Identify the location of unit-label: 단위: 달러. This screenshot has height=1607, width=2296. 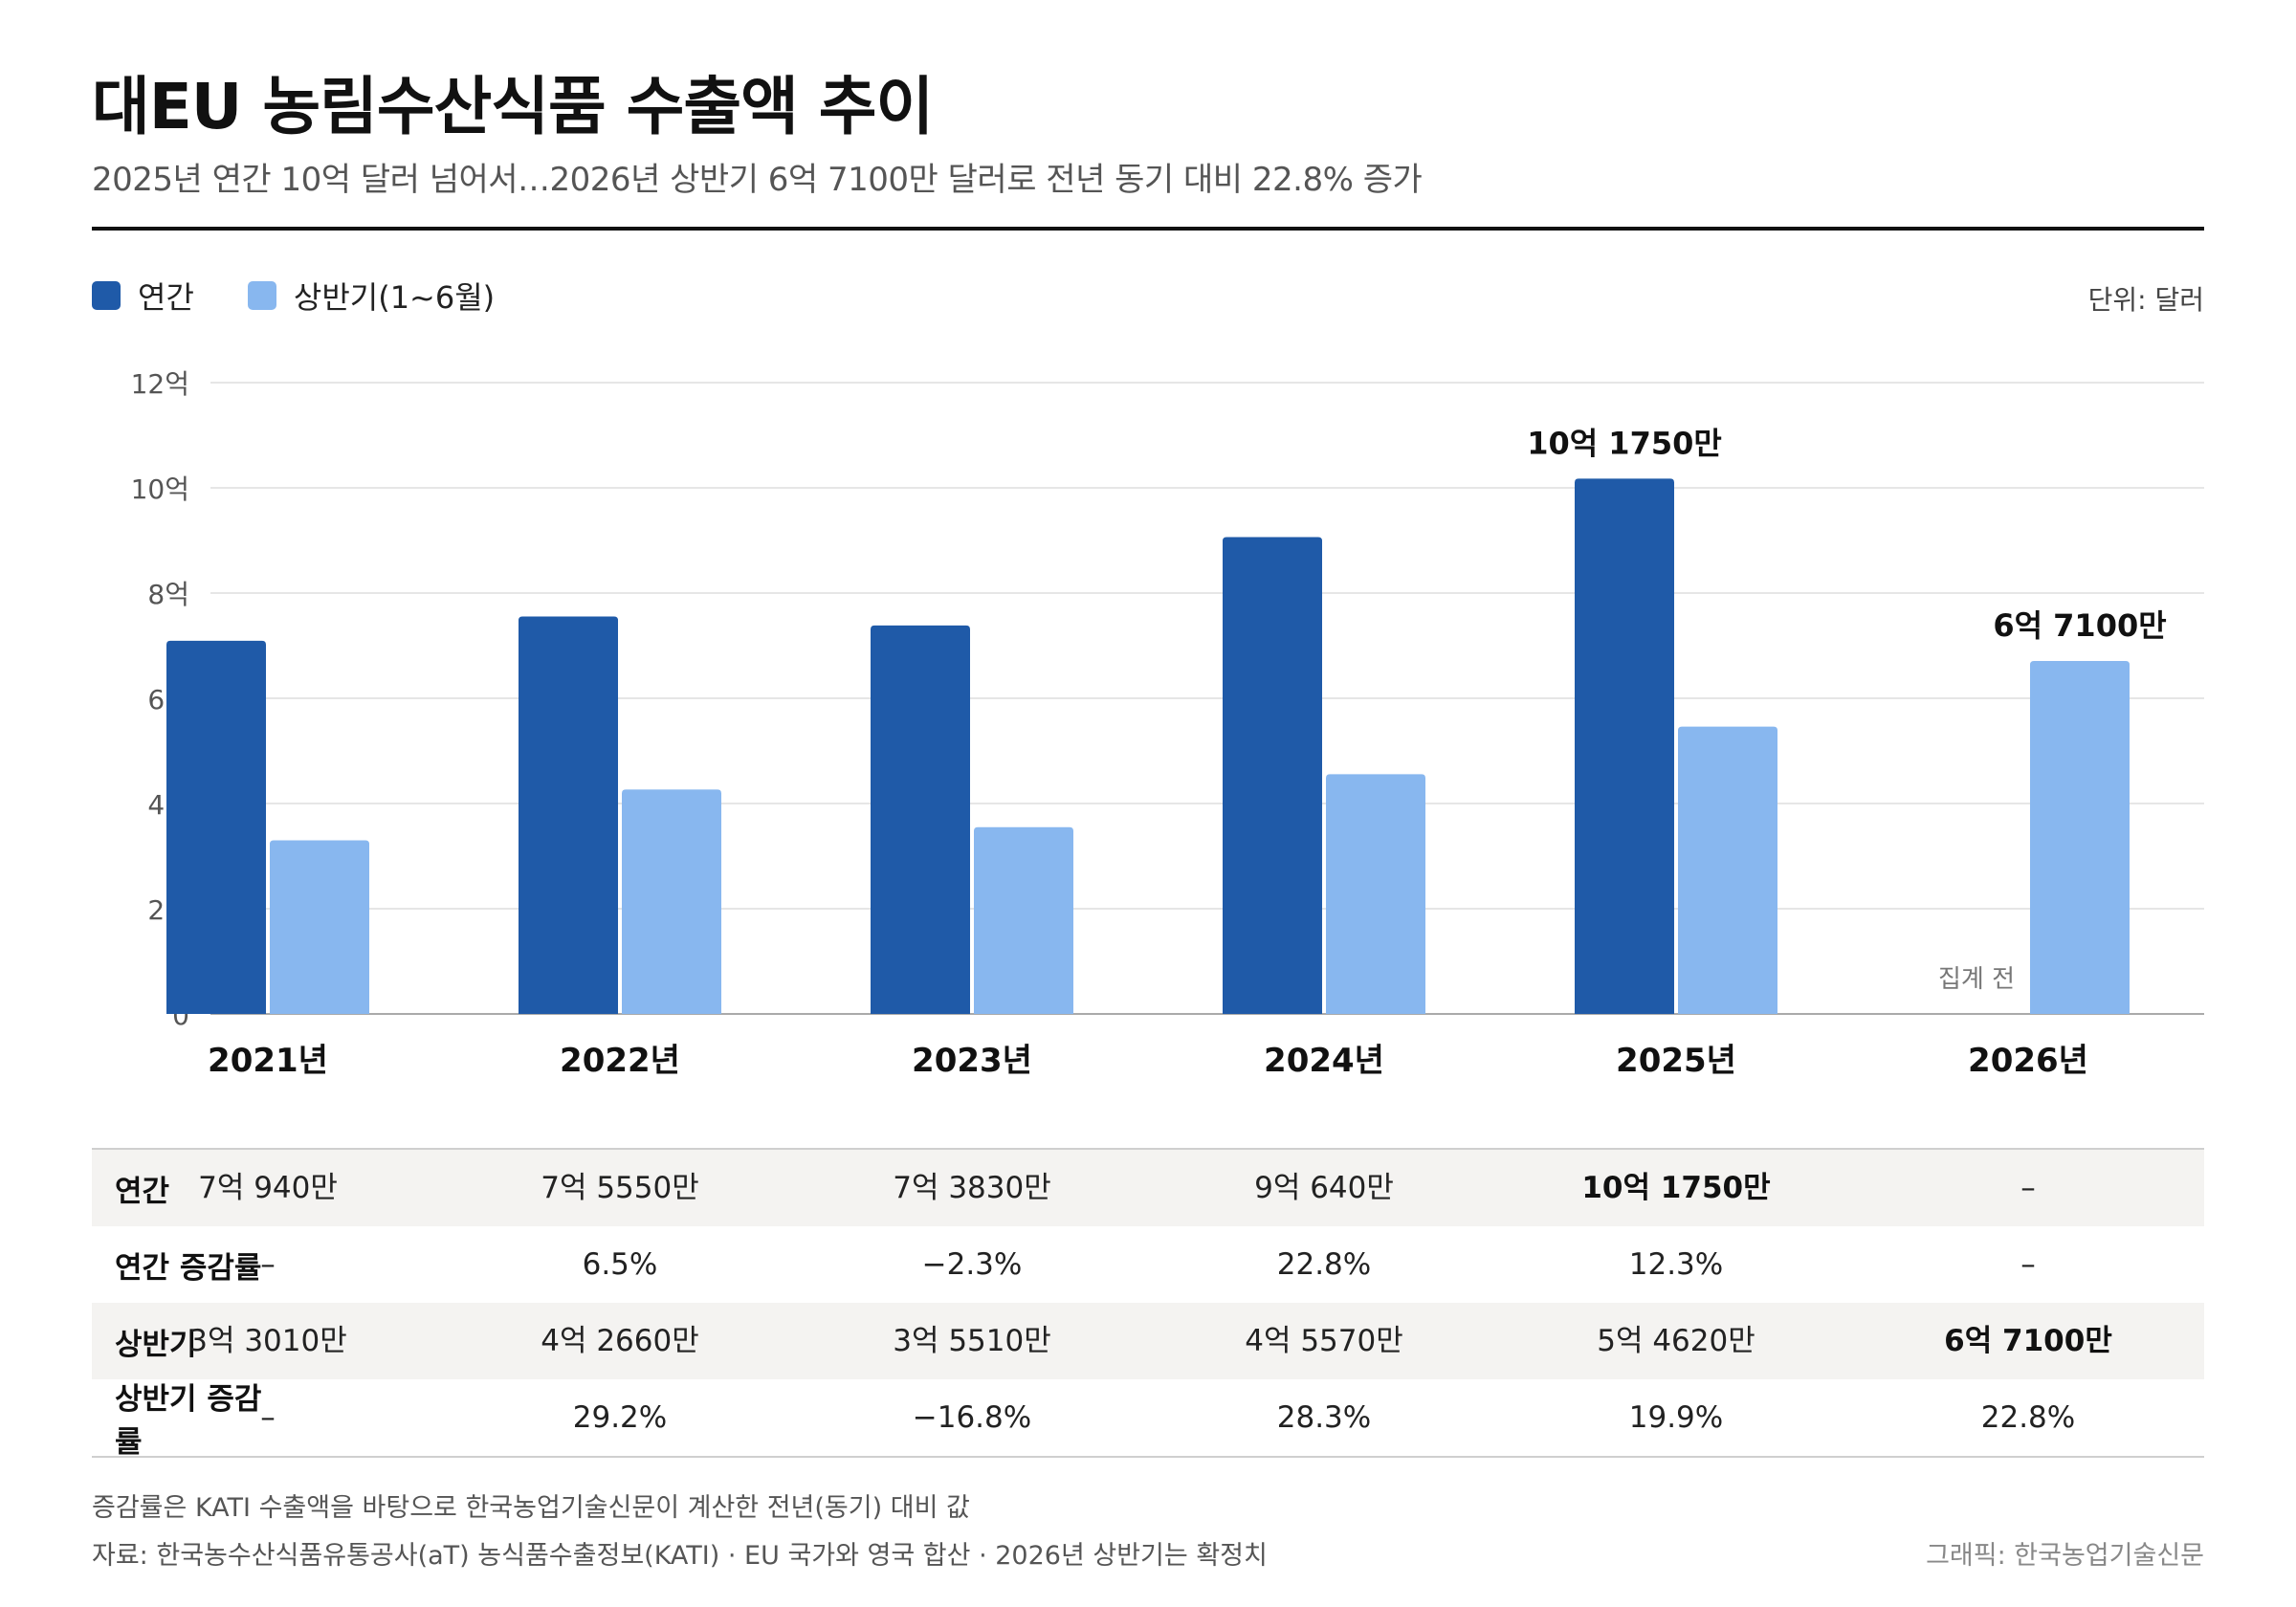
(2146, 300).